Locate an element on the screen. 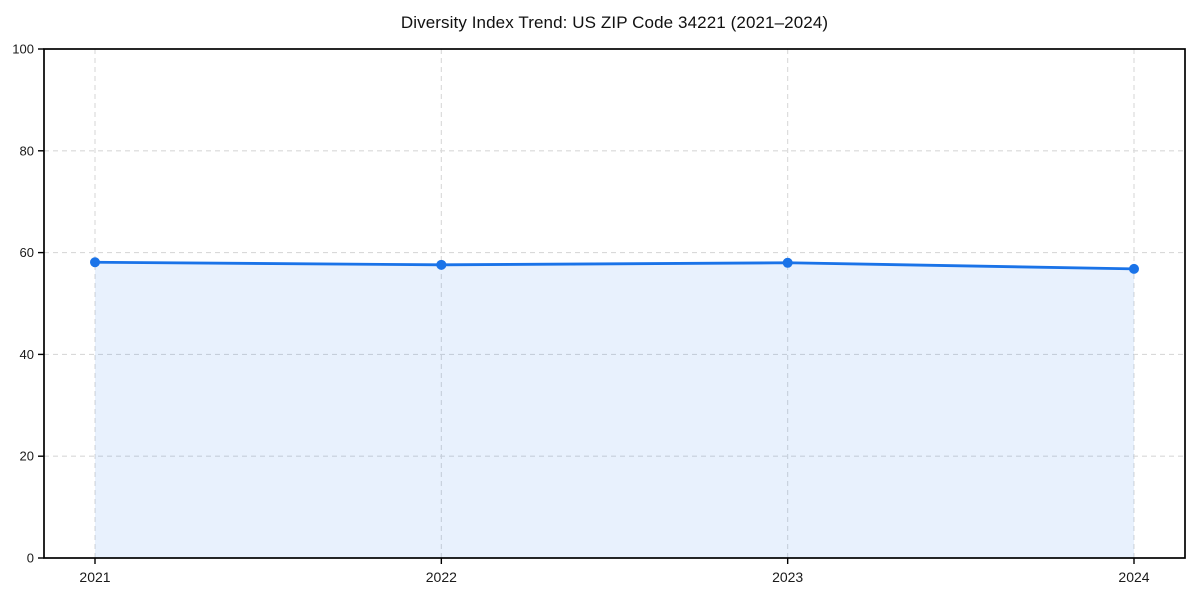 The image size is (1200, 600). x-axis-tick-label: 2021 is located at coordinates (94, 577).